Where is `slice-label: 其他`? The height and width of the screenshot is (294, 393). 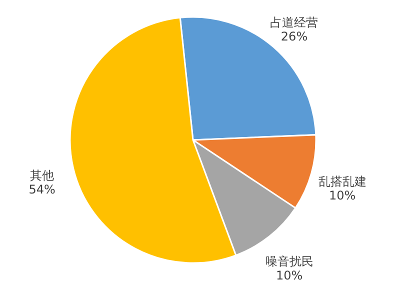
slice-label: 其他 is located at coordinates (42, 175).